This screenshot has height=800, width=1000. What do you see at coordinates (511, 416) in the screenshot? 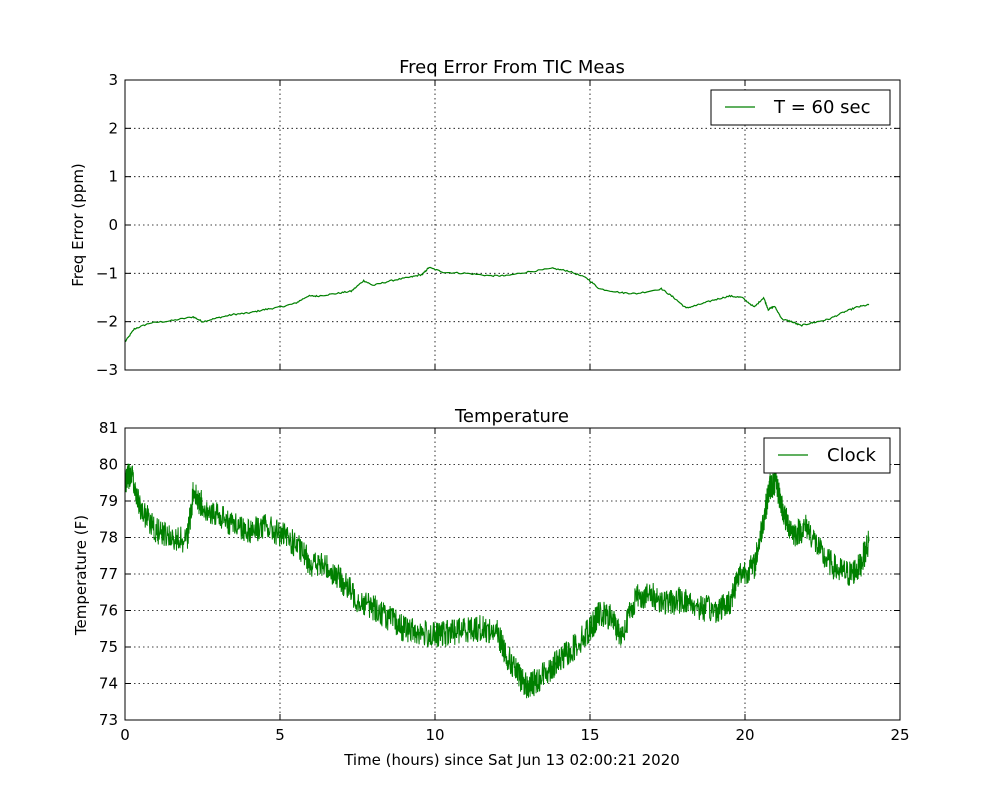
I see `temp-chart-title: Temperature` at bounding box center [511, 416].